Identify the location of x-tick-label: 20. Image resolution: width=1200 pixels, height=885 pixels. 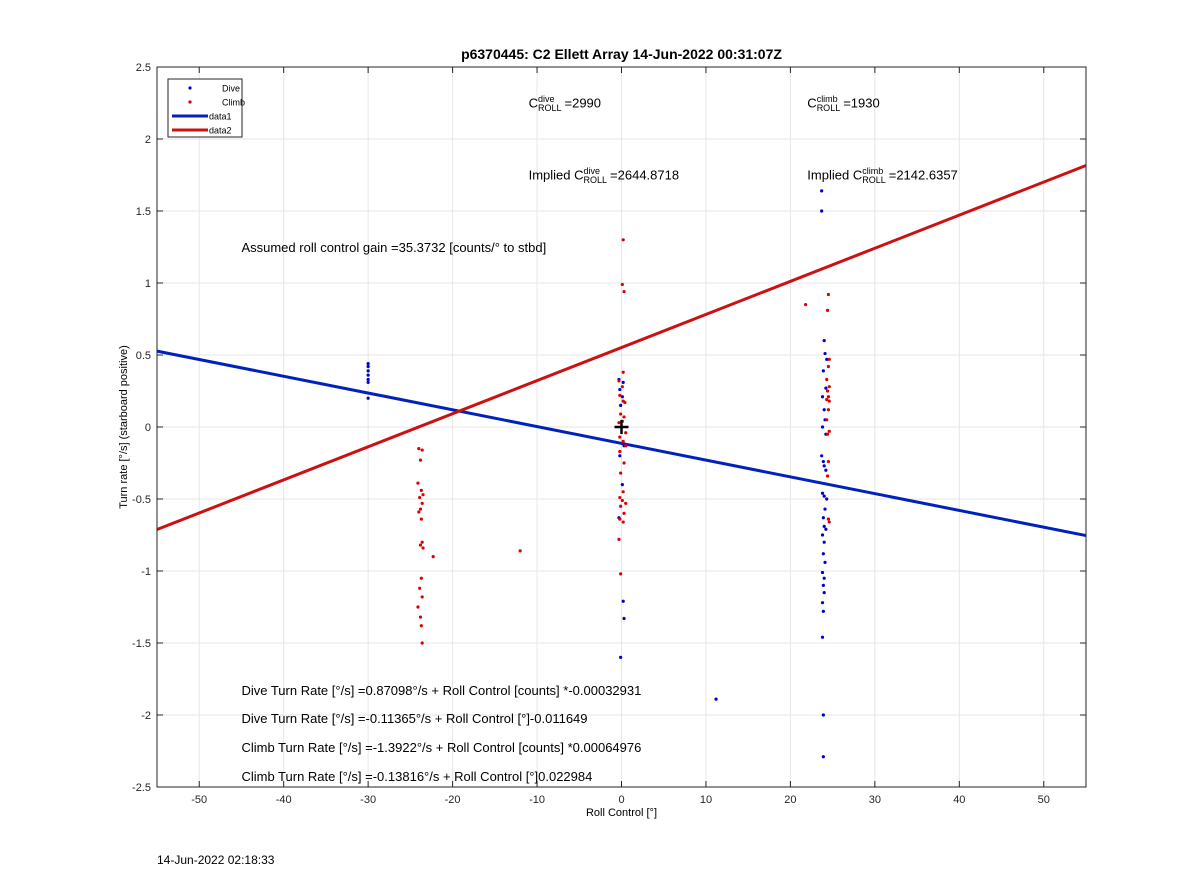
(790, 800).